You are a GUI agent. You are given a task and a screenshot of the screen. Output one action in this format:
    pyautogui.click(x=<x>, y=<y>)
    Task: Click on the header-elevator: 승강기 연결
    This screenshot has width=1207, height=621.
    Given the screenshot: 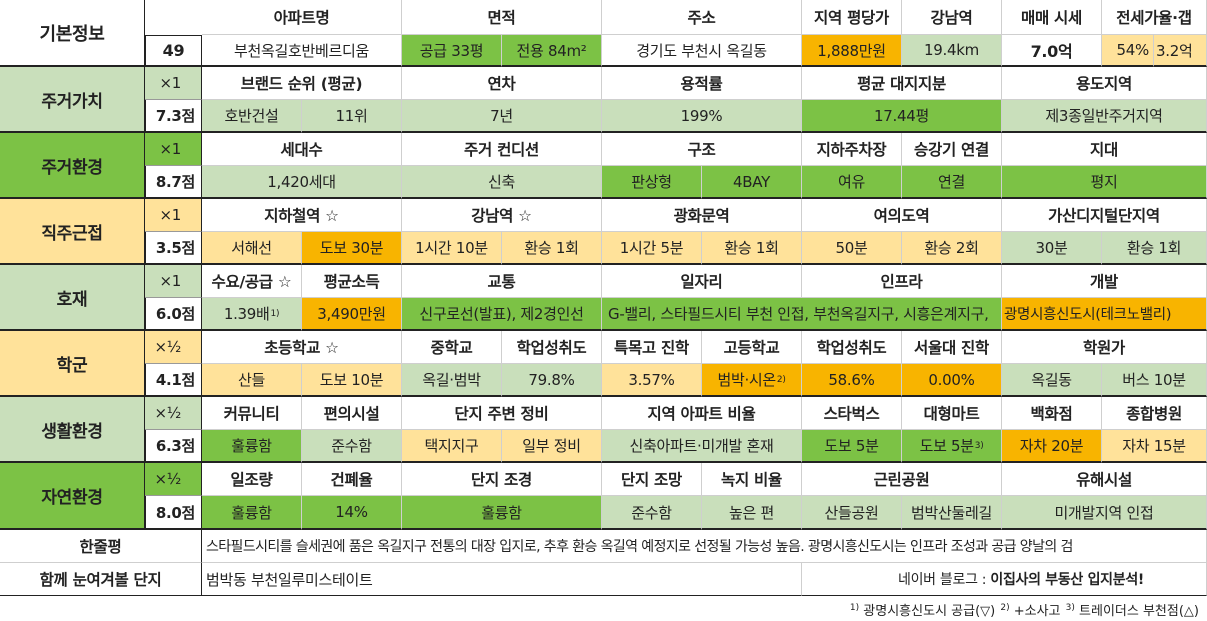 What is the action you would take?
    pyautogui.click(x=952, y=149)
    